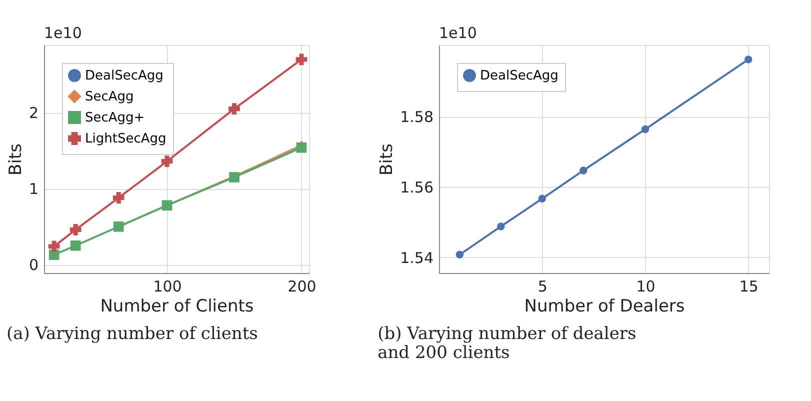  I want to click on x-tick-label: 15, so click(748, 287).